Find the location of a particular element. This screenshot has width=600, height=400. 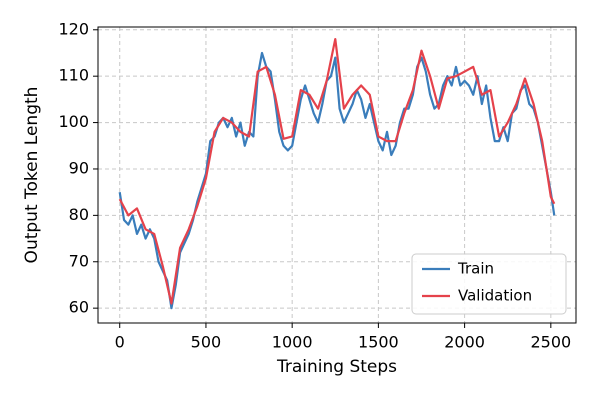

x-tick-label: 2500 is located at coordinates (550, 342).